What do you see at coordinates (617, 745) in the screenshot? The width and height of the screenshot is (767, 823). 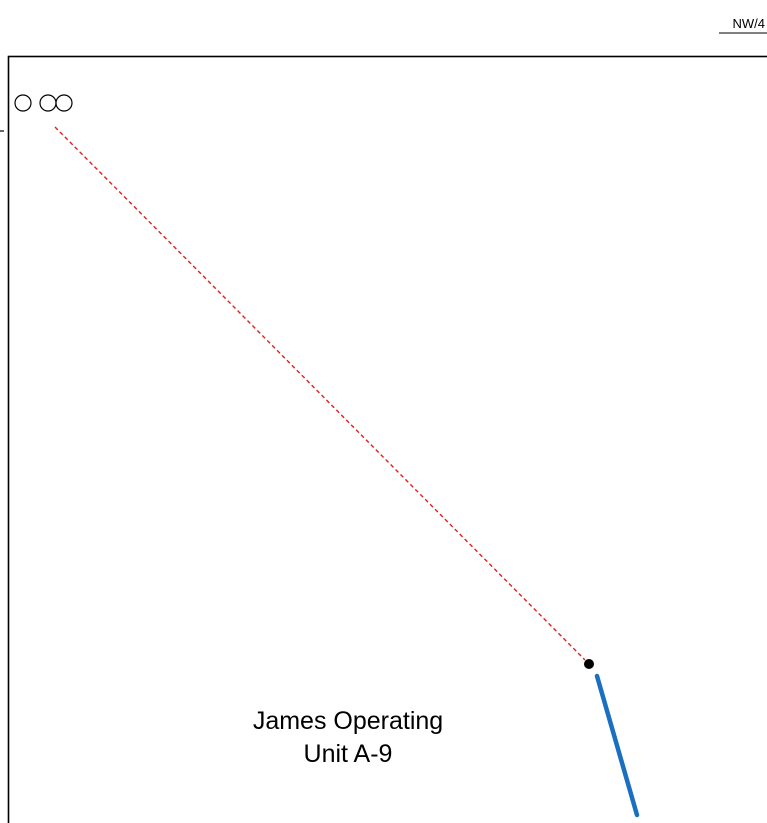 I see `lateral-line` at bounding box center [617, 745].